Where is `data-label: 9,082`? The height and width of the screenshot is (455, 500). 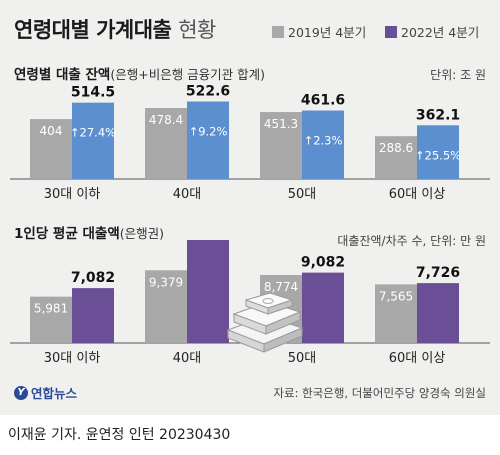
data-label: 9,082 is located at coordinates (323, 263).